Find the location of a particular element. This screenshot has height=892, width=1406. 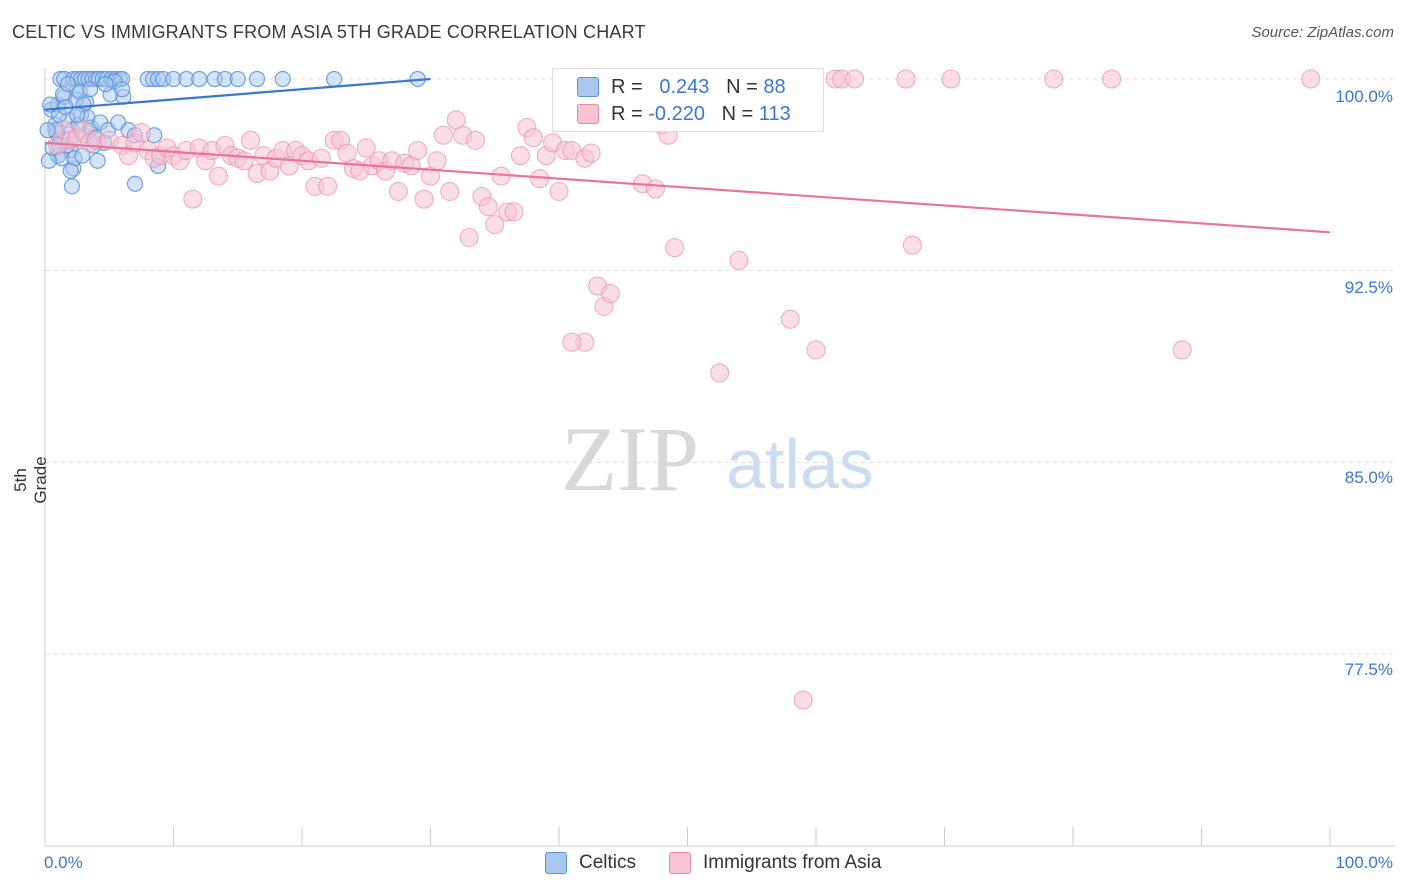

legend-row-asia: R = -0.220 N = 113 is located at coordinates (684, 114).